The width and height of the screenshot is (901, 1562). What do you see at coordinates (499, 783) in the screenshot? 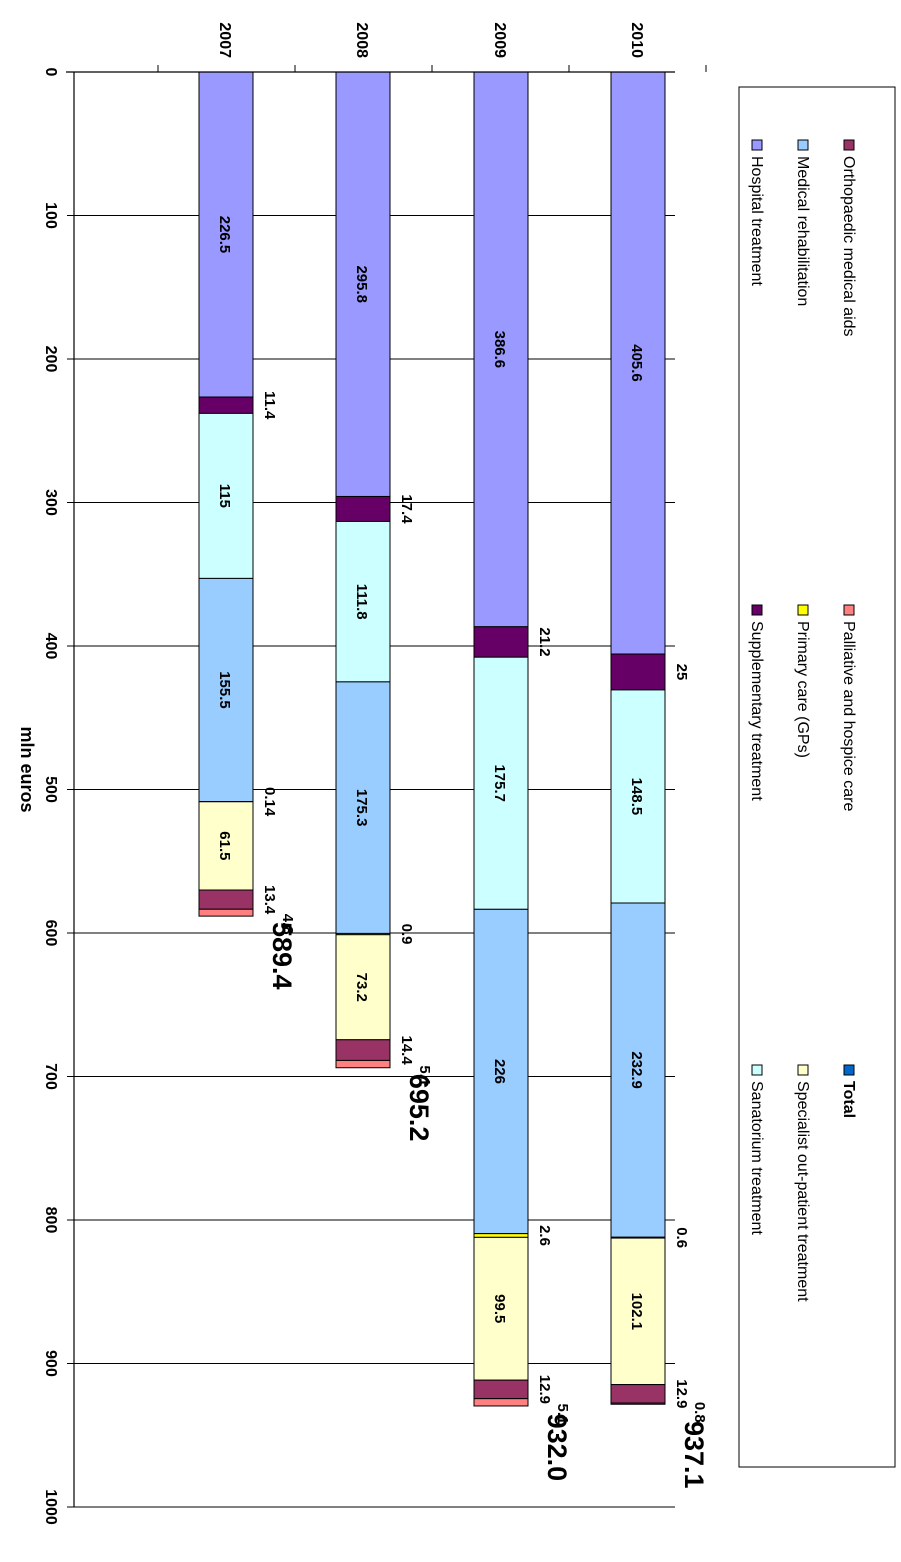
I see `data-label-sanatorium-treatment-2009: 175.7` at bounding box center [499, 783].